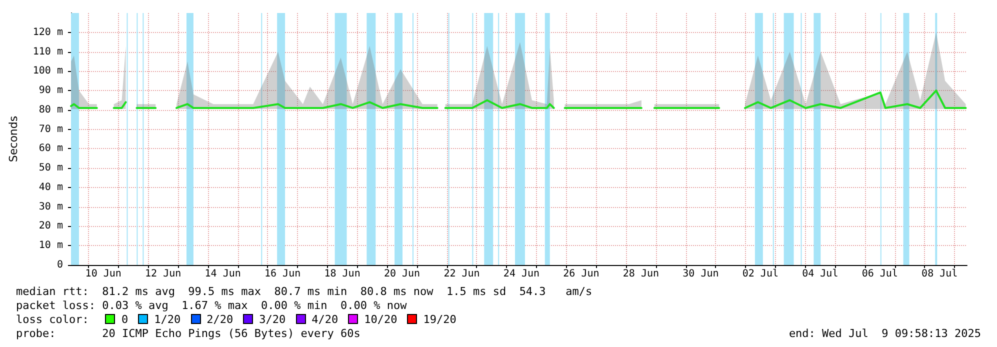  I want to click on y-tick-label: 40 m, so click(50, 187).